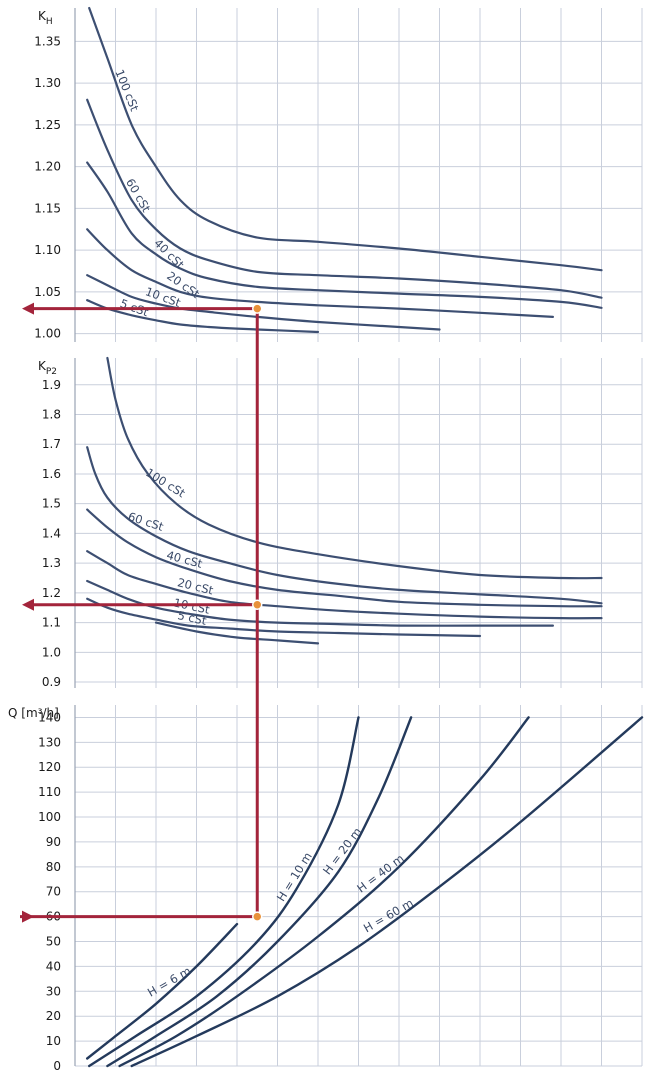 This screenshot has height=1077, width=650. I want to click on y-tick-label: 1.9, so click(51, 385).